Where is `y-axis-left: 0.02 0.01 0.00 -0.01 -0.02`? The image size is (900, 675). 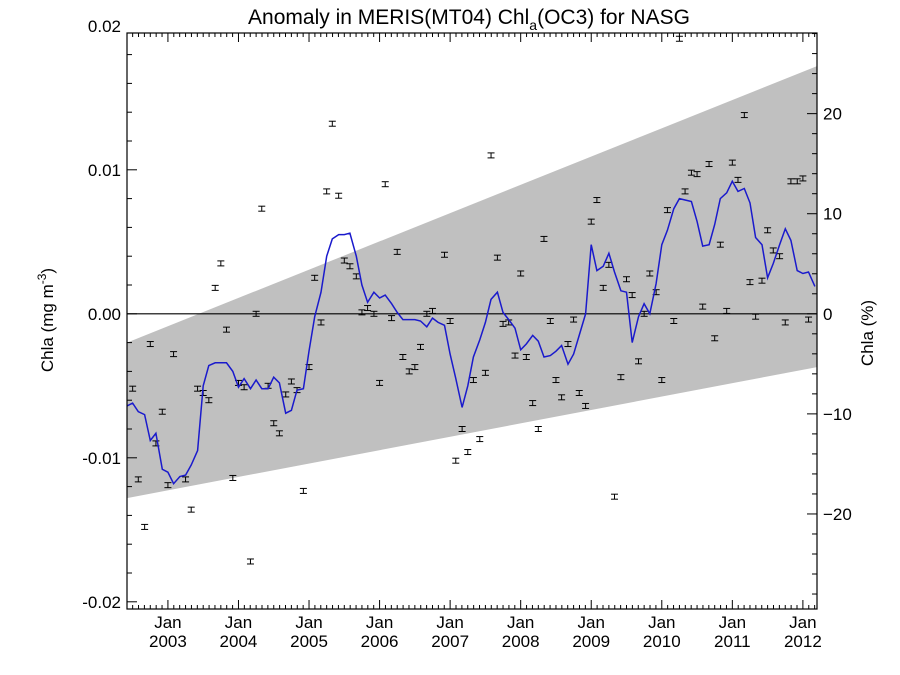 y-axis-left: 0.02 0.01 0.00 -0.01 -0.02 is located at coordinates (109, 314).